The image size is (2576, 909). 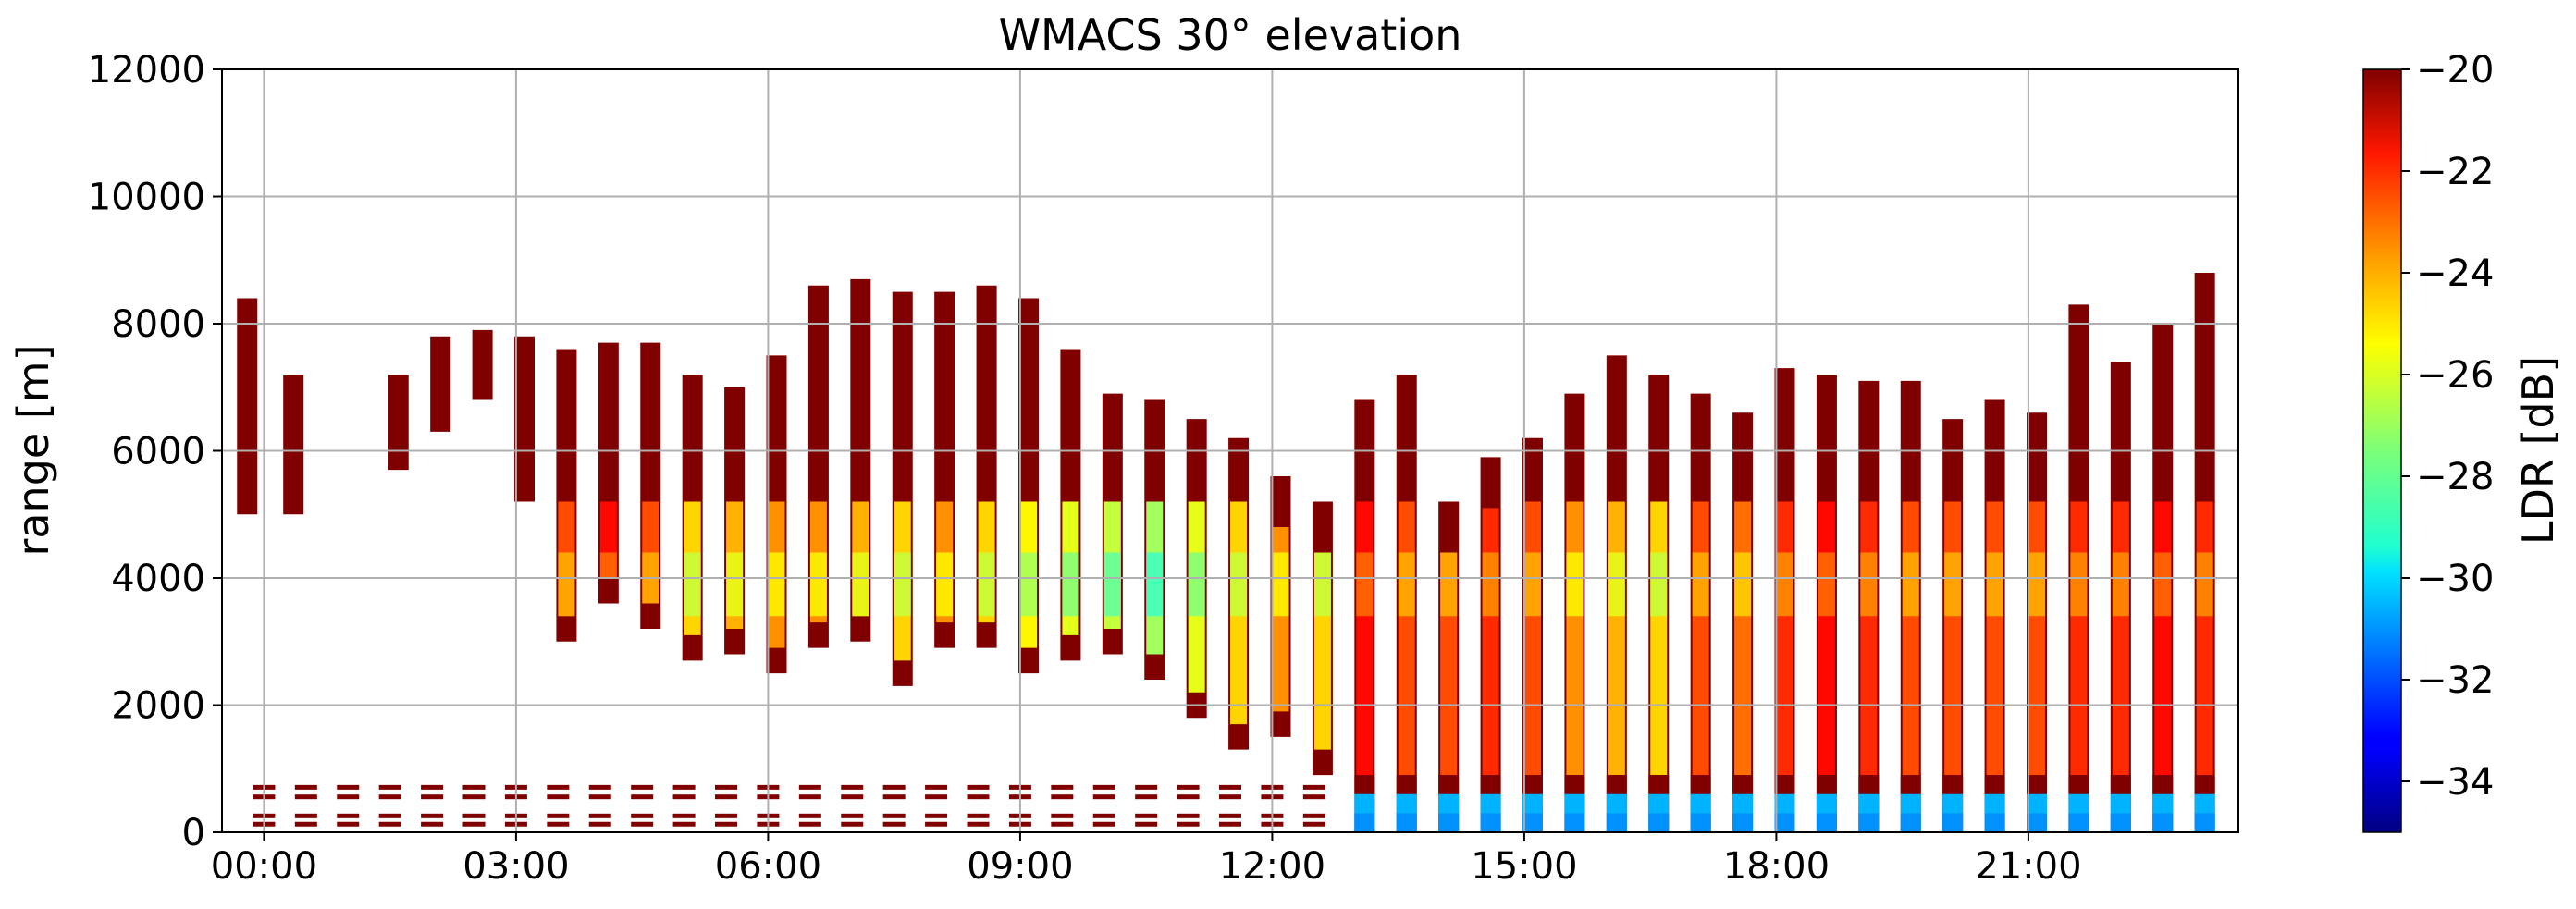 I want to click on y-axis-label: range [m], so click(x=33, y=450).